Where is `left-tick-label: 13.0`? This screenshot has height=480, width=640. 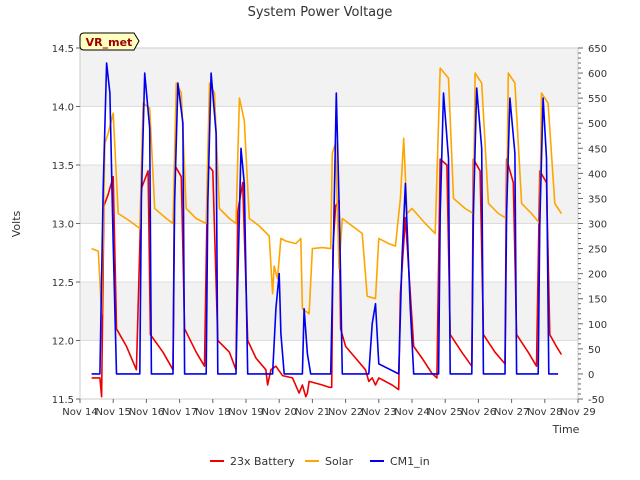 left-tick-label: 13.0 is located at coordinates (63, 225).